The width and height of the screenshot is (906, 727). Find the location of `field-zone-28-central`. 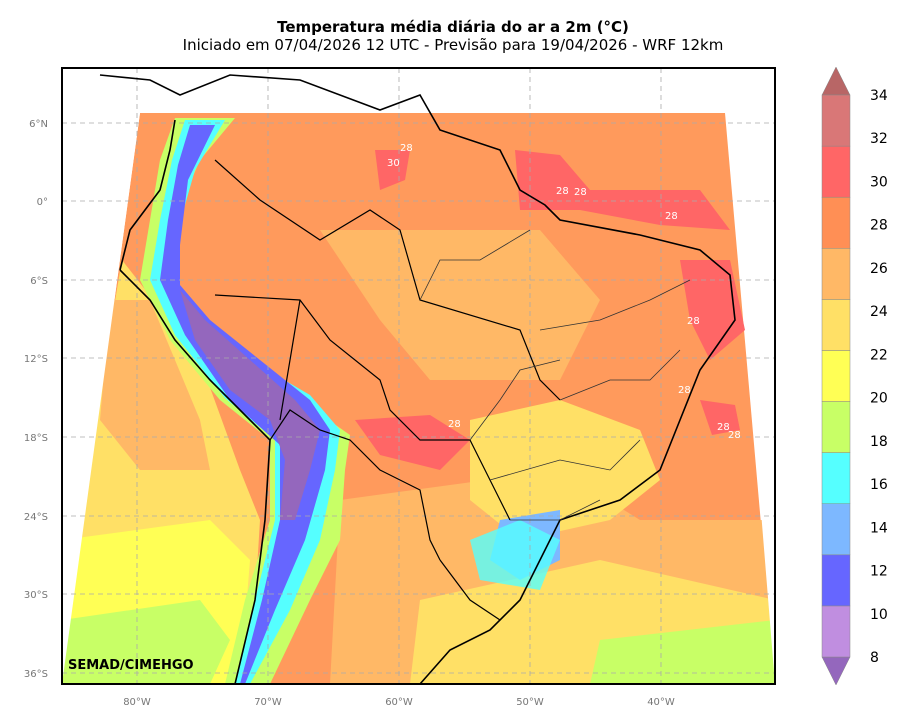

field-zone-28-central is located at coordinates (412, 442).